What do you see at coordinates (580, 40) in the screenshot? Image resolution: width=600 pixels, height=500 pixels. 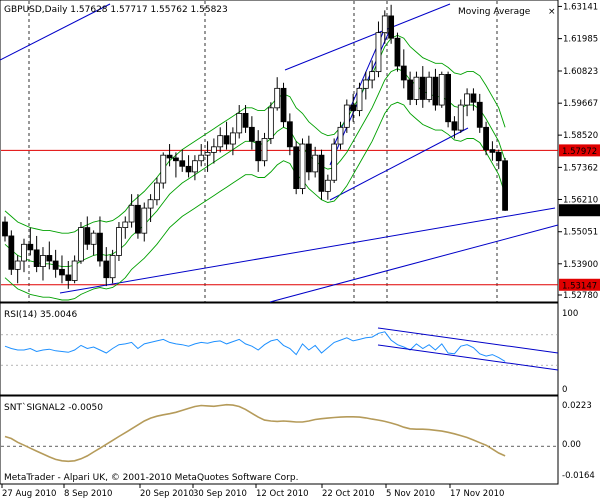 I see `price-tick-label: 1.61985` at bounding box center [580, 40].